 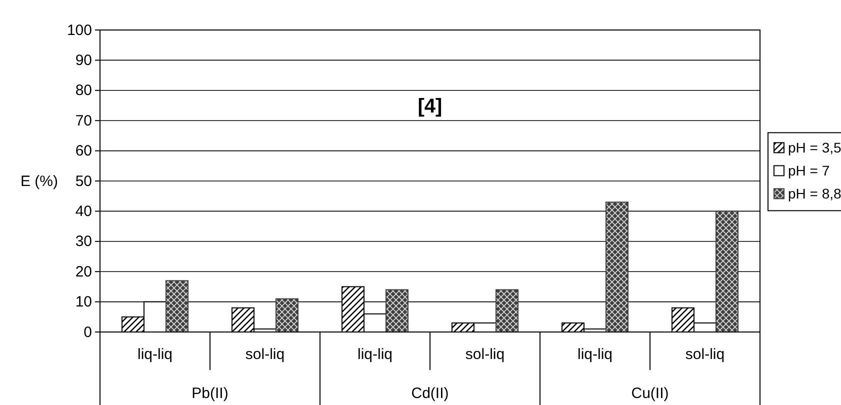 I want to click on y-tick-label: 90, so click(x=83, y=60).